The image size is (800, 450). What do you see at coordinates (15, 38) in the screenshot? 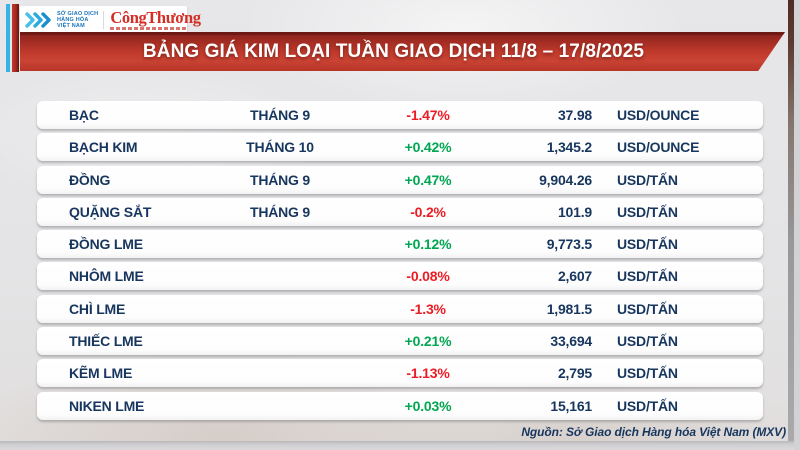
I see `left-accent-stripe-red` at bounding box center [15, 38].